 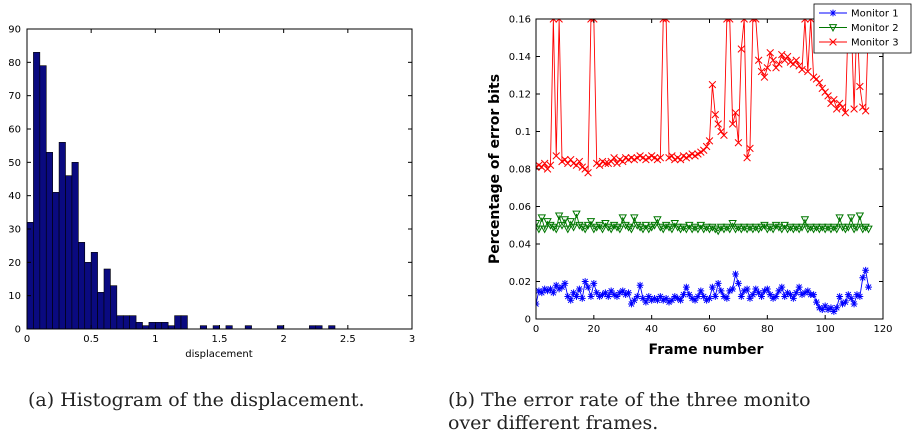 What do you see at coordinates (218, 354) in the screenshot?
I see `histogram-x-label: displacement` at bounding box center [218, 354].